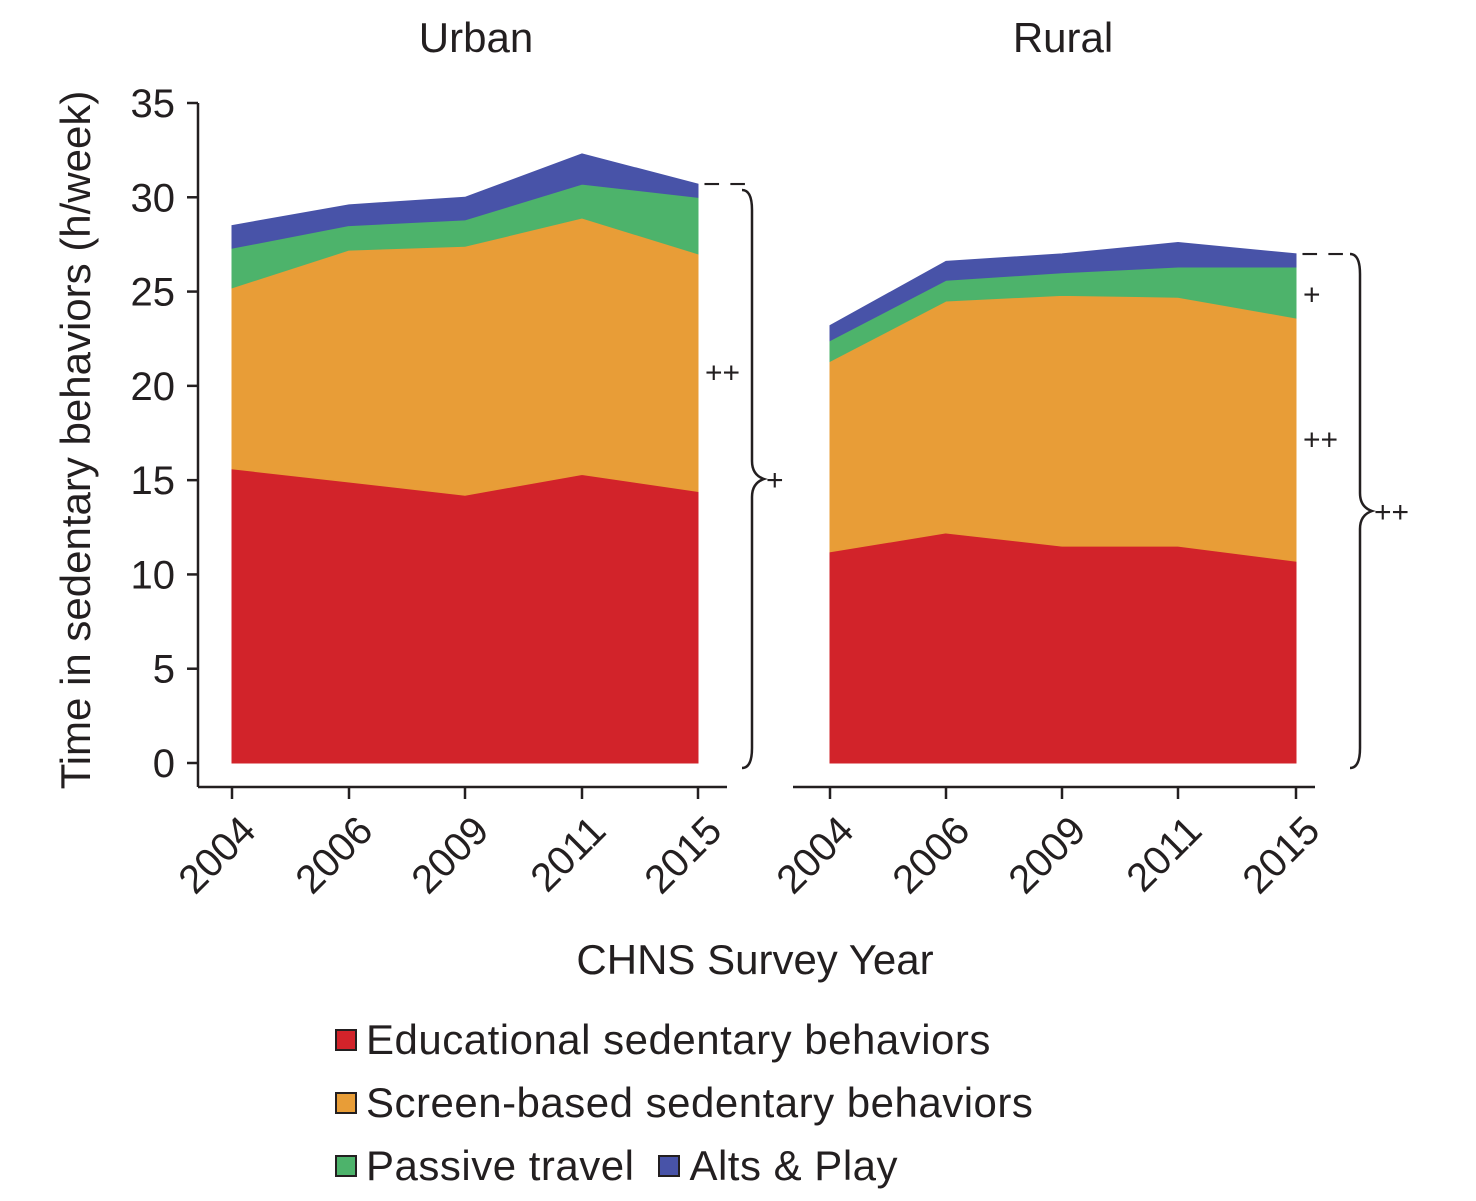 This screenshot has width=1476, height=1201. What do you see at coordinates (794, 1165) in the screenshot?
I see `legend-label-alts-play: Alts & Play` at bounding box center [794, 1165].